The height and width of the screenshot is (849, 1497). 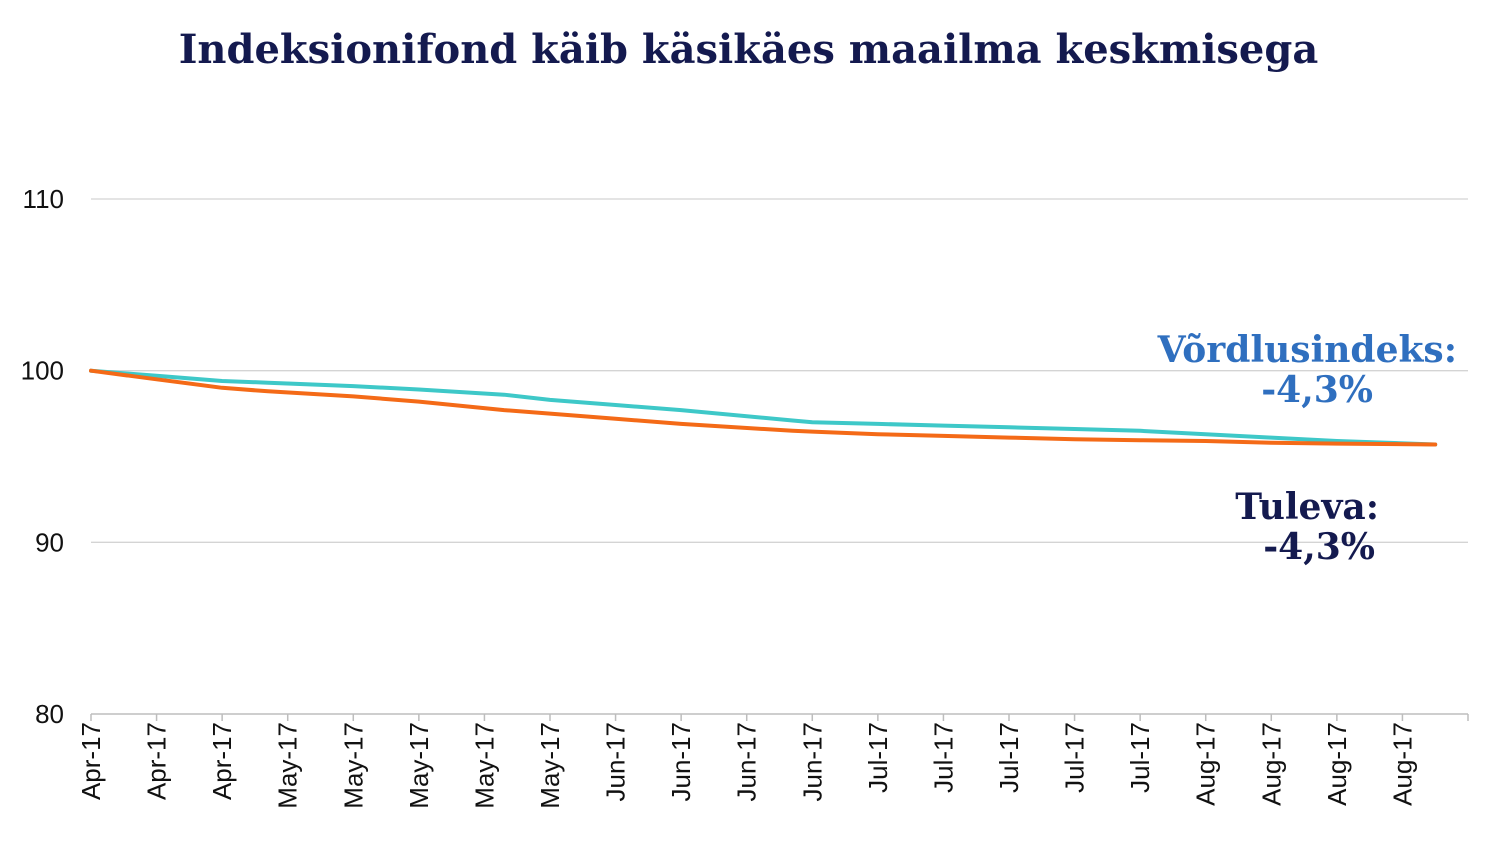 What do you see at coordinates (49, 714) in the screenshot?
I see `y-tick-label: 80` at bounding box center [49, 714].